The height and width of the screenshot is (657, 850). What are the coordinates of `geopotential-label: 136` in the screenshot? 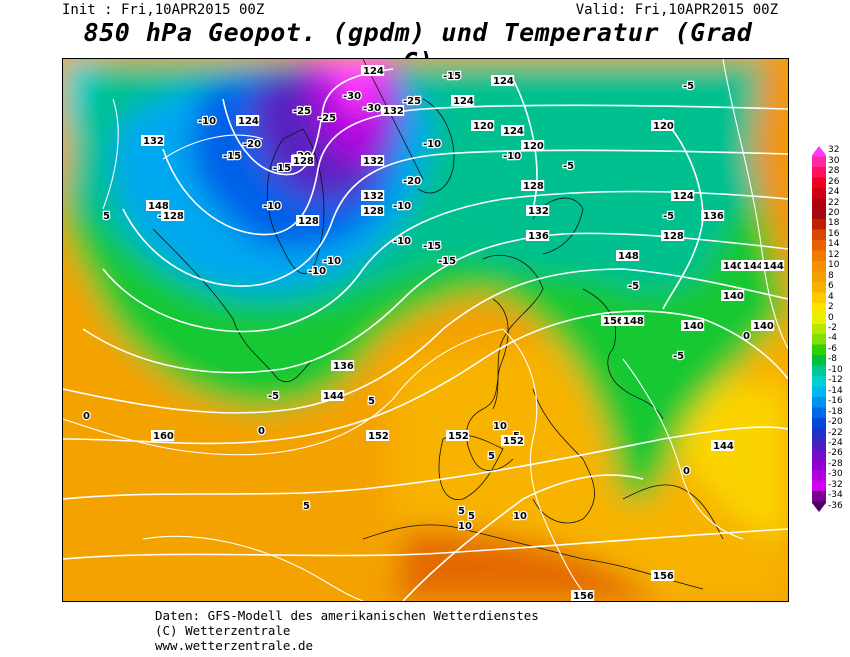 It's located at (538, 236).